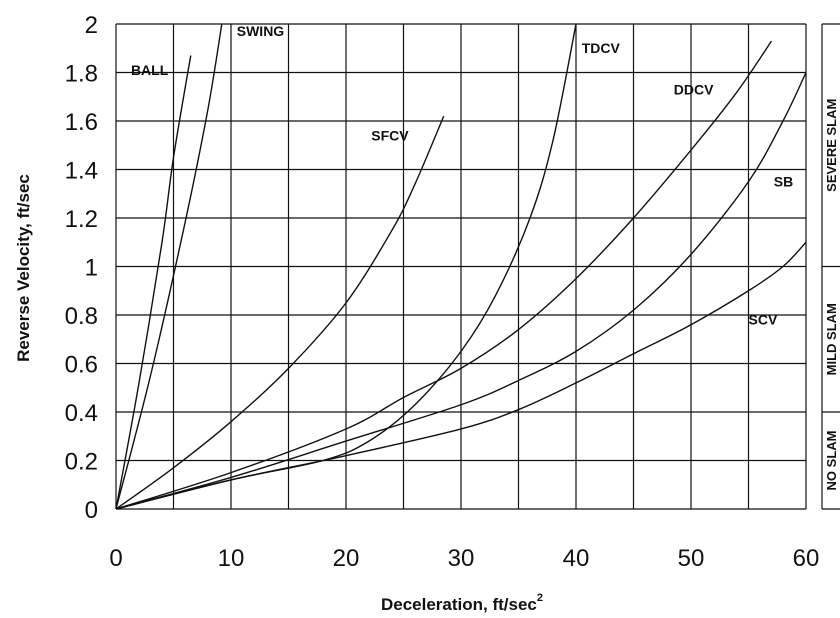 The height and width of the screenshot is (618, 840). Describe the element at coordinates (459, 604) in the screenshot. I see `x-axis-title-text: Deceleration, ft/sec` at that location.